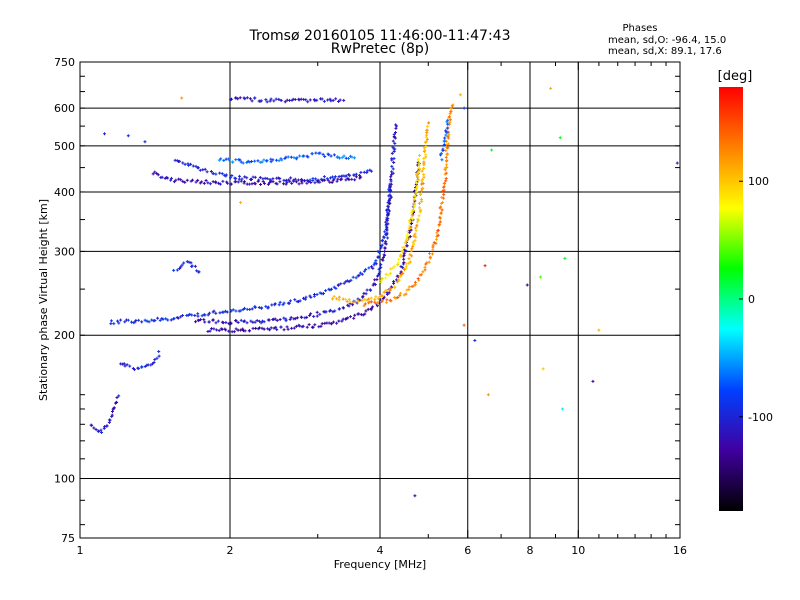 Image resolution: width=800 pixels, height=600 pixels. Describe the element at coordinates (64, 192) in the screenshot. I see `y-tick-label: 400` at that location.